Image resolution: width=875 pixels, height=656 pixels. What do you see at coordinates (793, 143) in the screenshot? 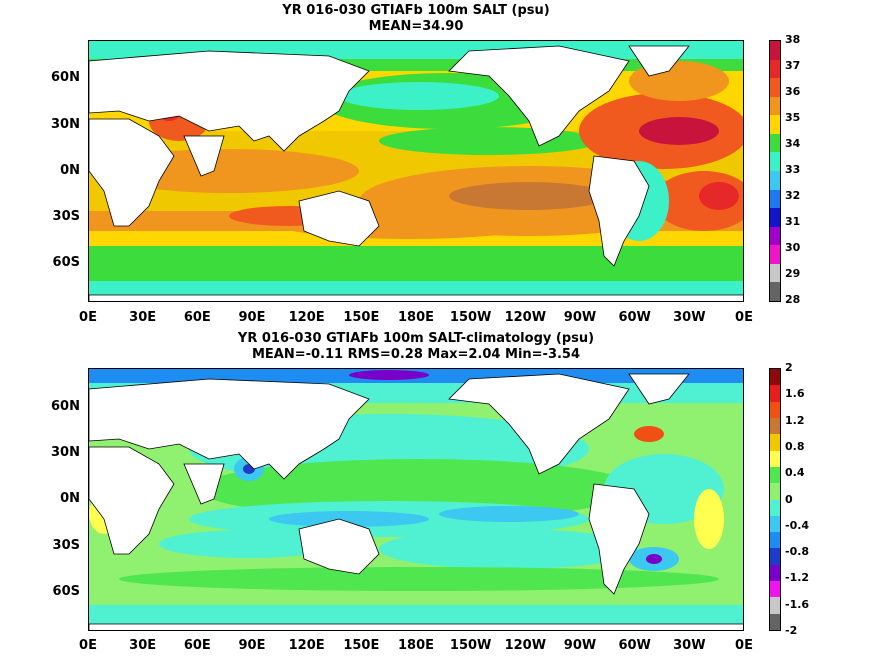
I see `colorbar-label: 34` at bounding box center [793, 143].